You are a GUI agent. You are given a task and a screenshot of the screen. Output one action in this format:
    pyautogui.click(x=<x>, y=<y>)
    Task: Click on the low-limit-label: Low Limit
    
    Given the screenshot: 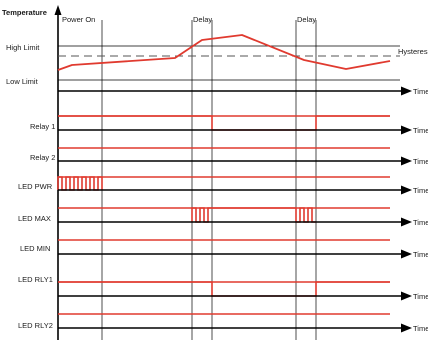 What is the action you would take?
    pyautogui.click(x=22, y=81)
    